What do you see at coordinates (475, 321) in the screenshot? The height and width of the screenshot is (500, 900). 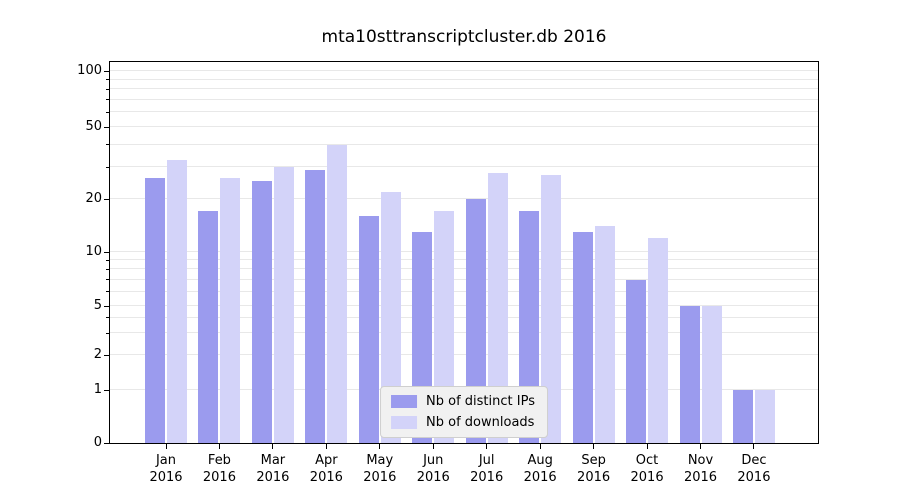 I see `bar-distinct-ips-jul` at bounding box center [475, 321].